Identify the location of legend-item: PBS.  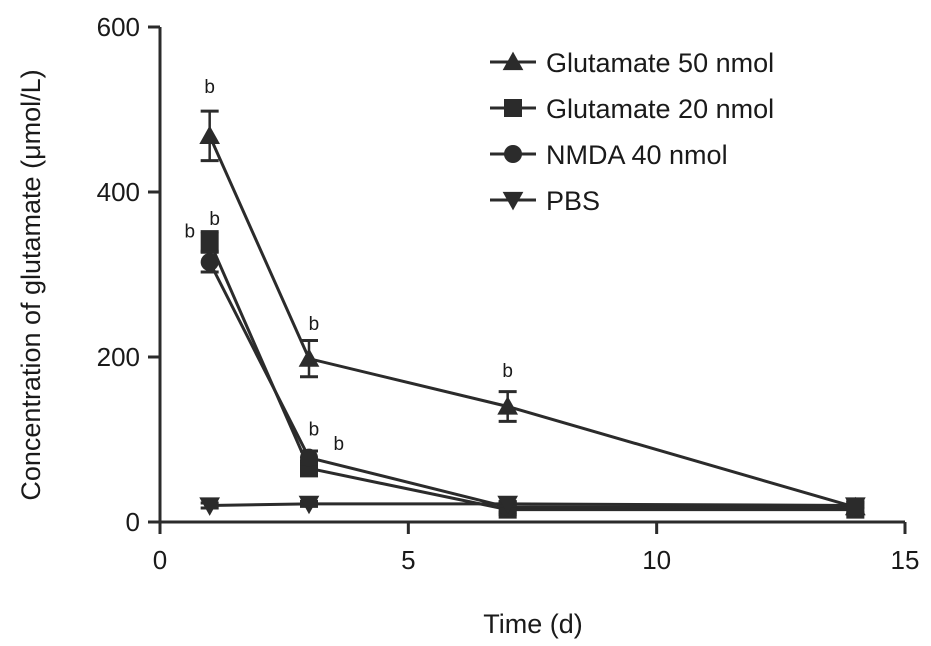
(545, 201).